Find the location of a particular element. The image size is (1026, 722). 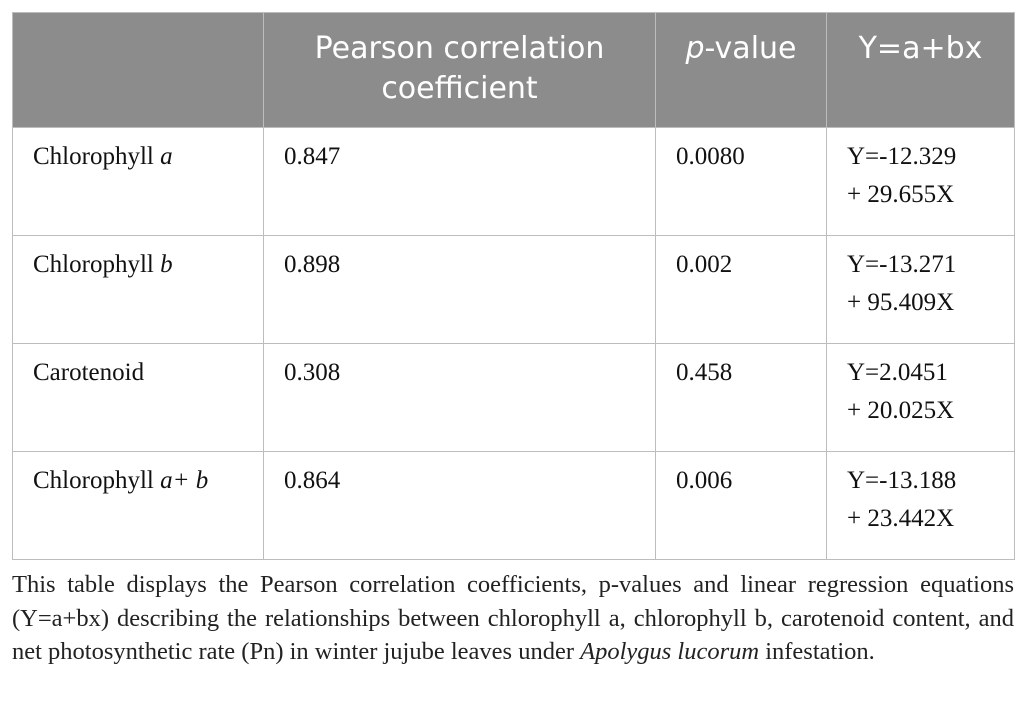

equation-line: Y=-13.271 is located at coordinates (902, 264).